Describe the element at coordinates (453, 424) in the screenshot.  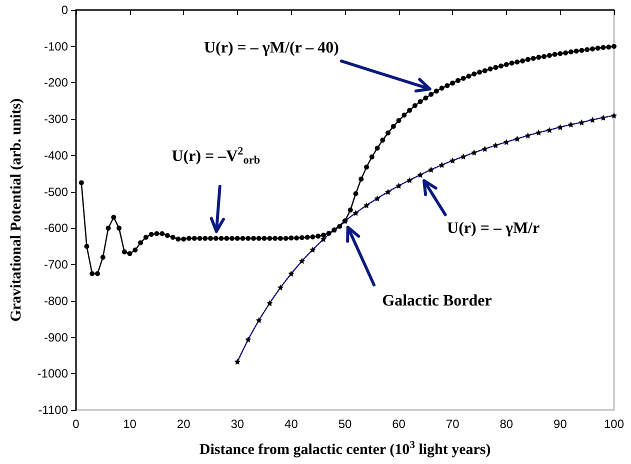
I see `x-tick-label: 70` at that location.